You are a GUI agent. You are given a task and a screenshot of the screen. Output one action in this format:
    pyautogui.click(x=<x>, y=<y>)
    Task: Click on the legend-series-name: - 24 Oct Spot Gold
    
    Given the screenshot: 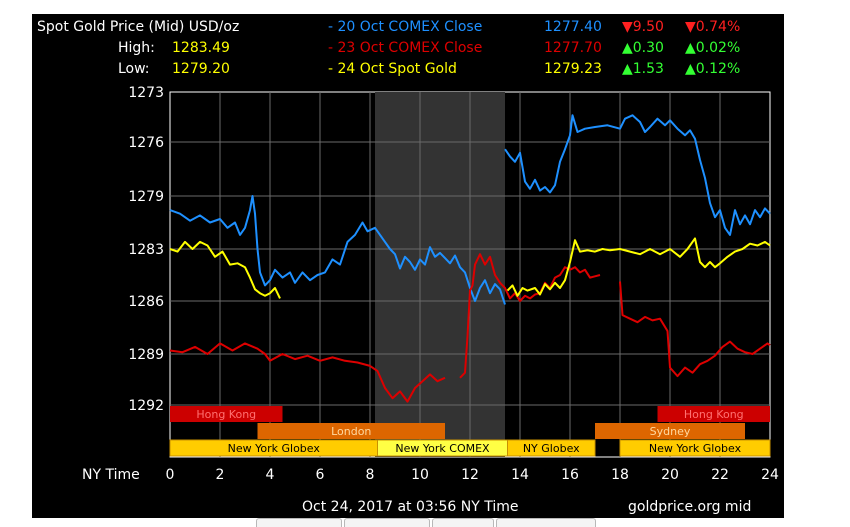 What is the action you would take?
    pyautogui.click(x=392, y=69)
    